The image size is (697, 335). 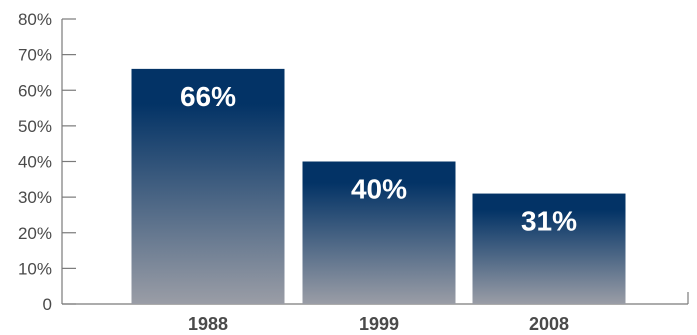 What do you see at coordinates (35, 233) in the screenshot?
I see `y-tick-label: 20%` at bounding box center [35, 233].